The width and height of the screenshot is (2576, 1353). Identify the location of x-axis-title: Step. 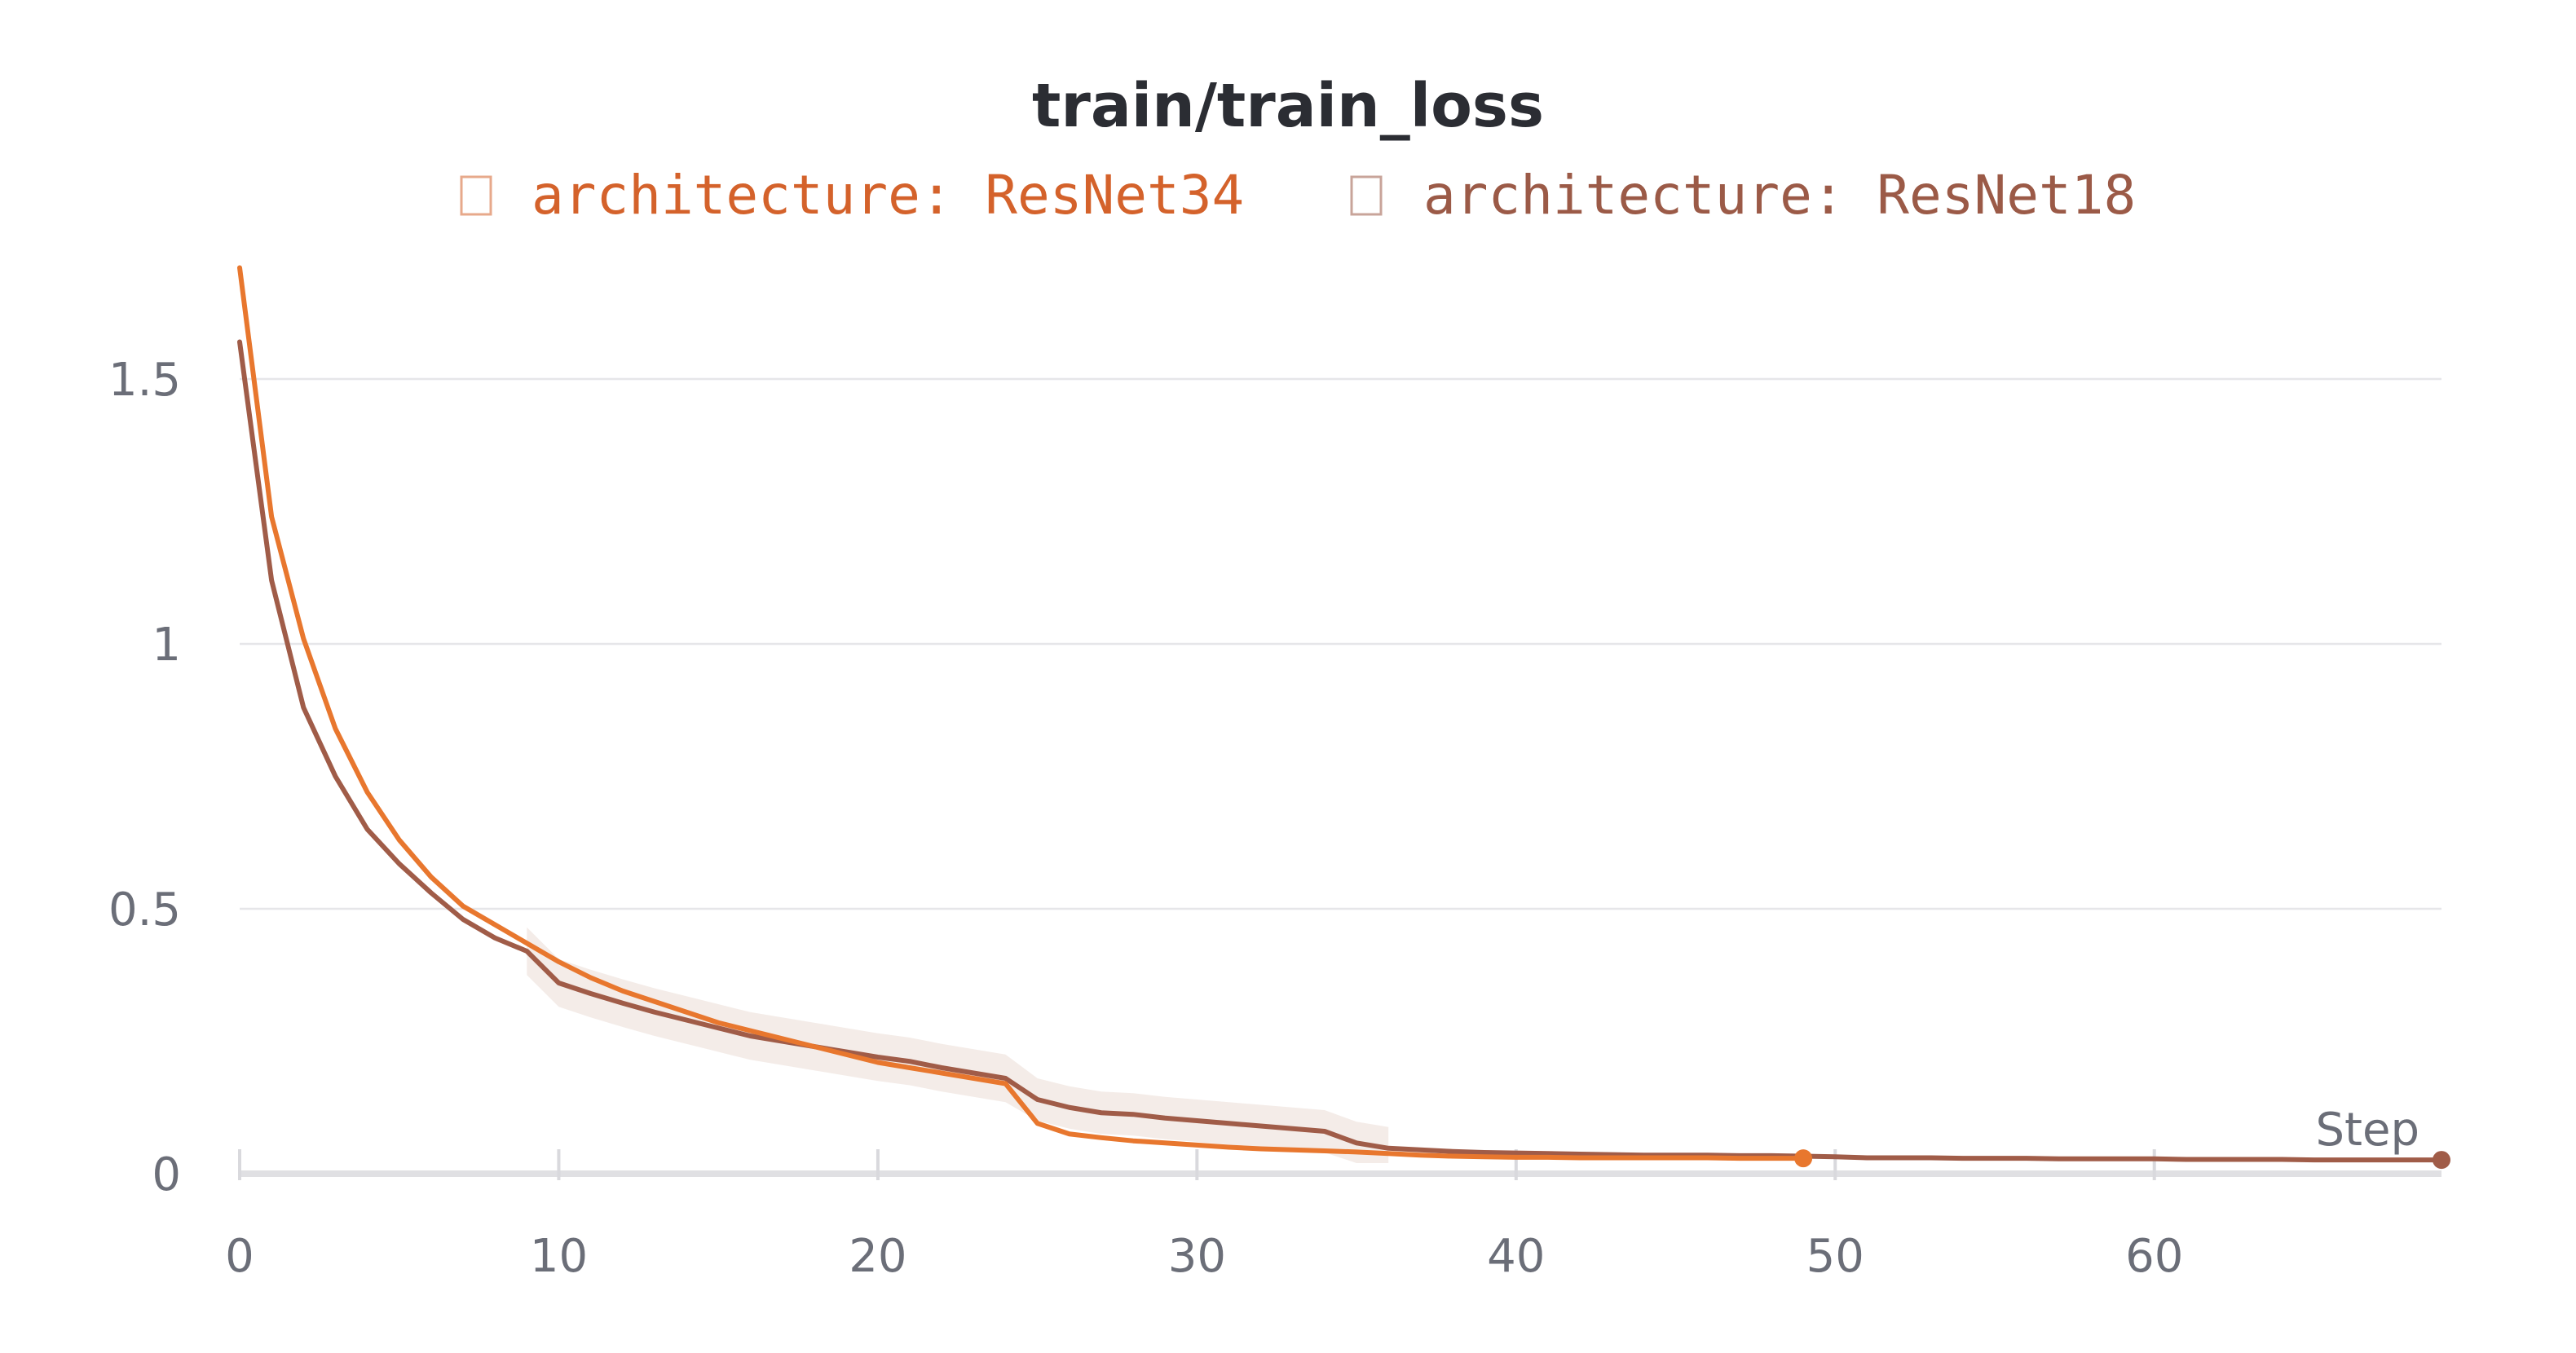
(2367, 1130).